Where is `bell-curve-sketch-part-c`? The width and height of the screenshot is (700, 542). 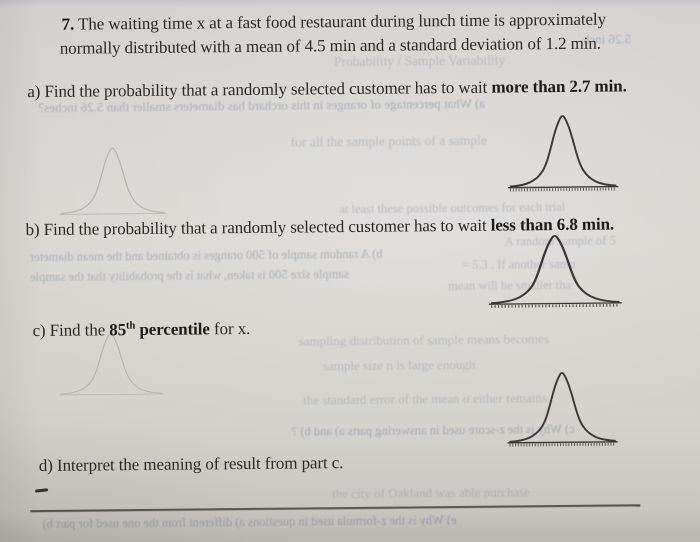
bell-curve-sketch-part-c is located at coordinates (562, 408).